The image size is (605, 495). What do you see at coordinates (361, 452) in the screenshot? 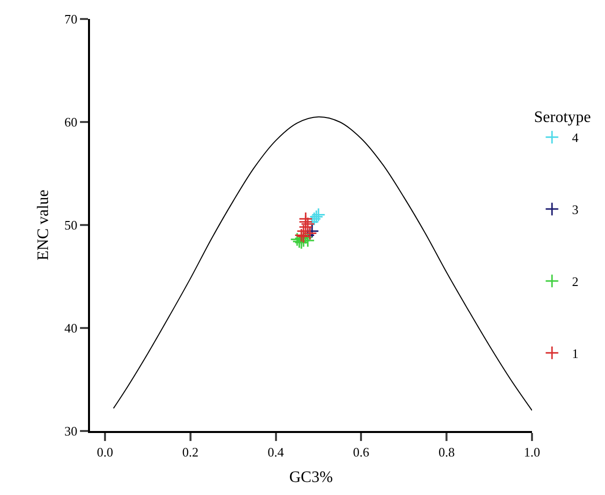
I see `x-tick-label: 0.6` at bounding box center [361, 452].